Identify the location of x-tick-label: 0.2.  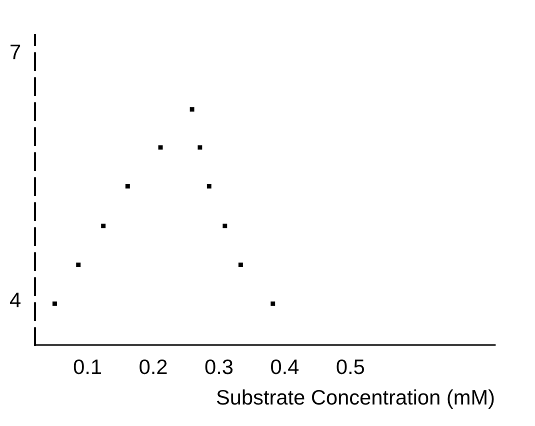
(153, 366).